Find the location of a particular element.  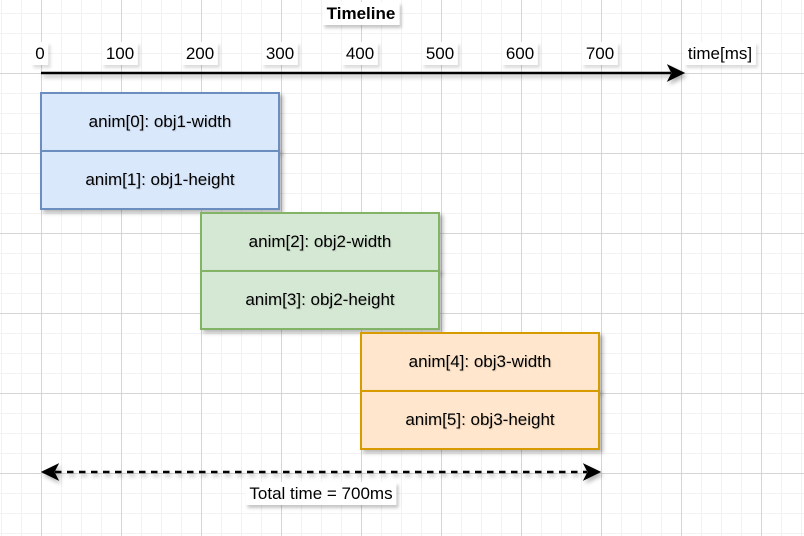

axis-unit-label: time[ms] is located at coordinates (720, 53).